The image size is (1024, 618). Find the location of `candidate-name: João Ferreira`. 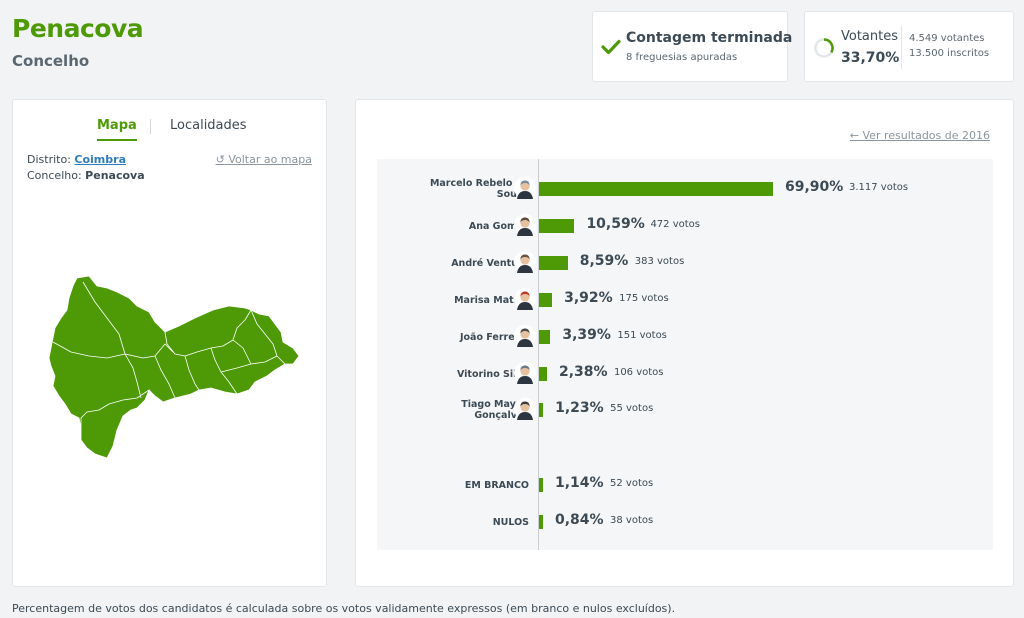

candidate-name: João Ferreira is located at coordinates (494, 337).